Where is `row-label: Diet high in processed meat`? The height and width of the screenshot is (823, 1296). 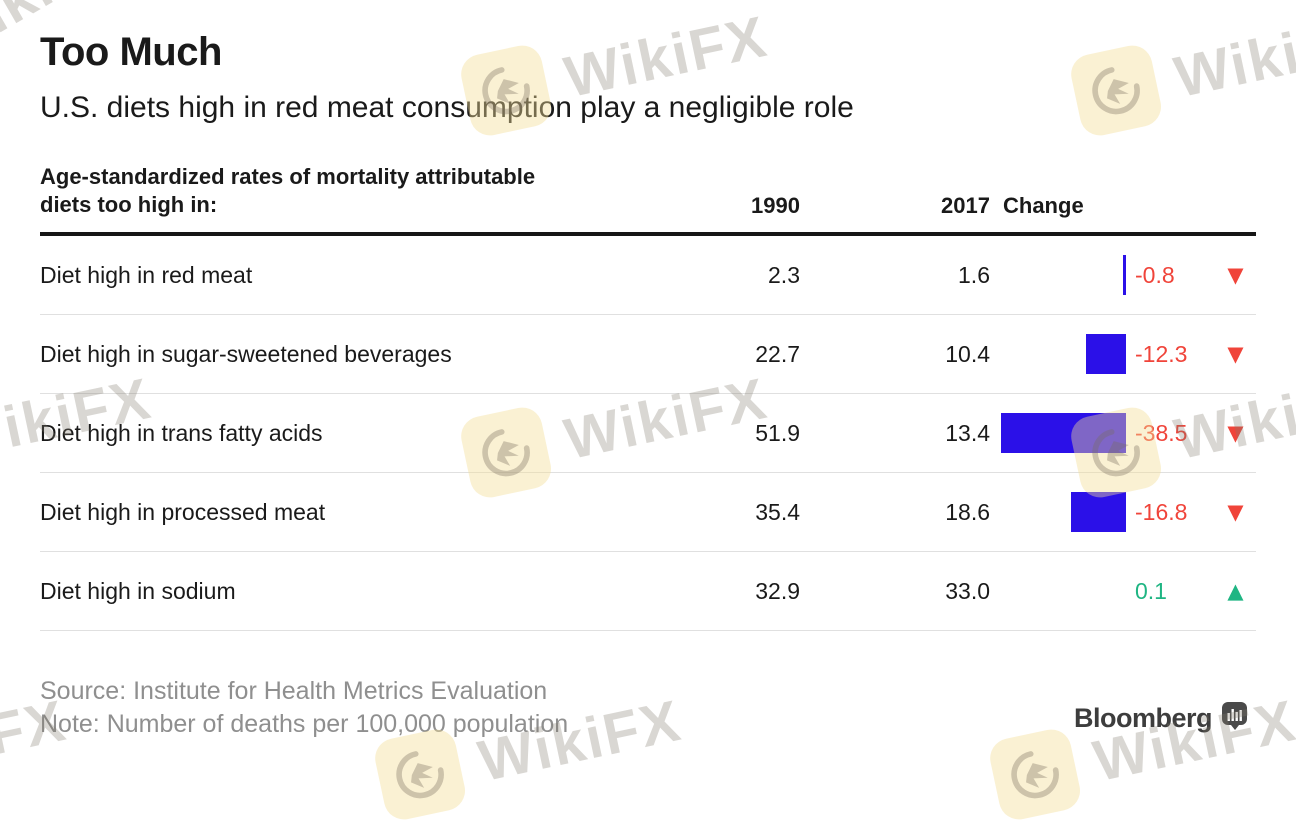
row-label: Diet high in processed meat is located at coordinates (183, 511).